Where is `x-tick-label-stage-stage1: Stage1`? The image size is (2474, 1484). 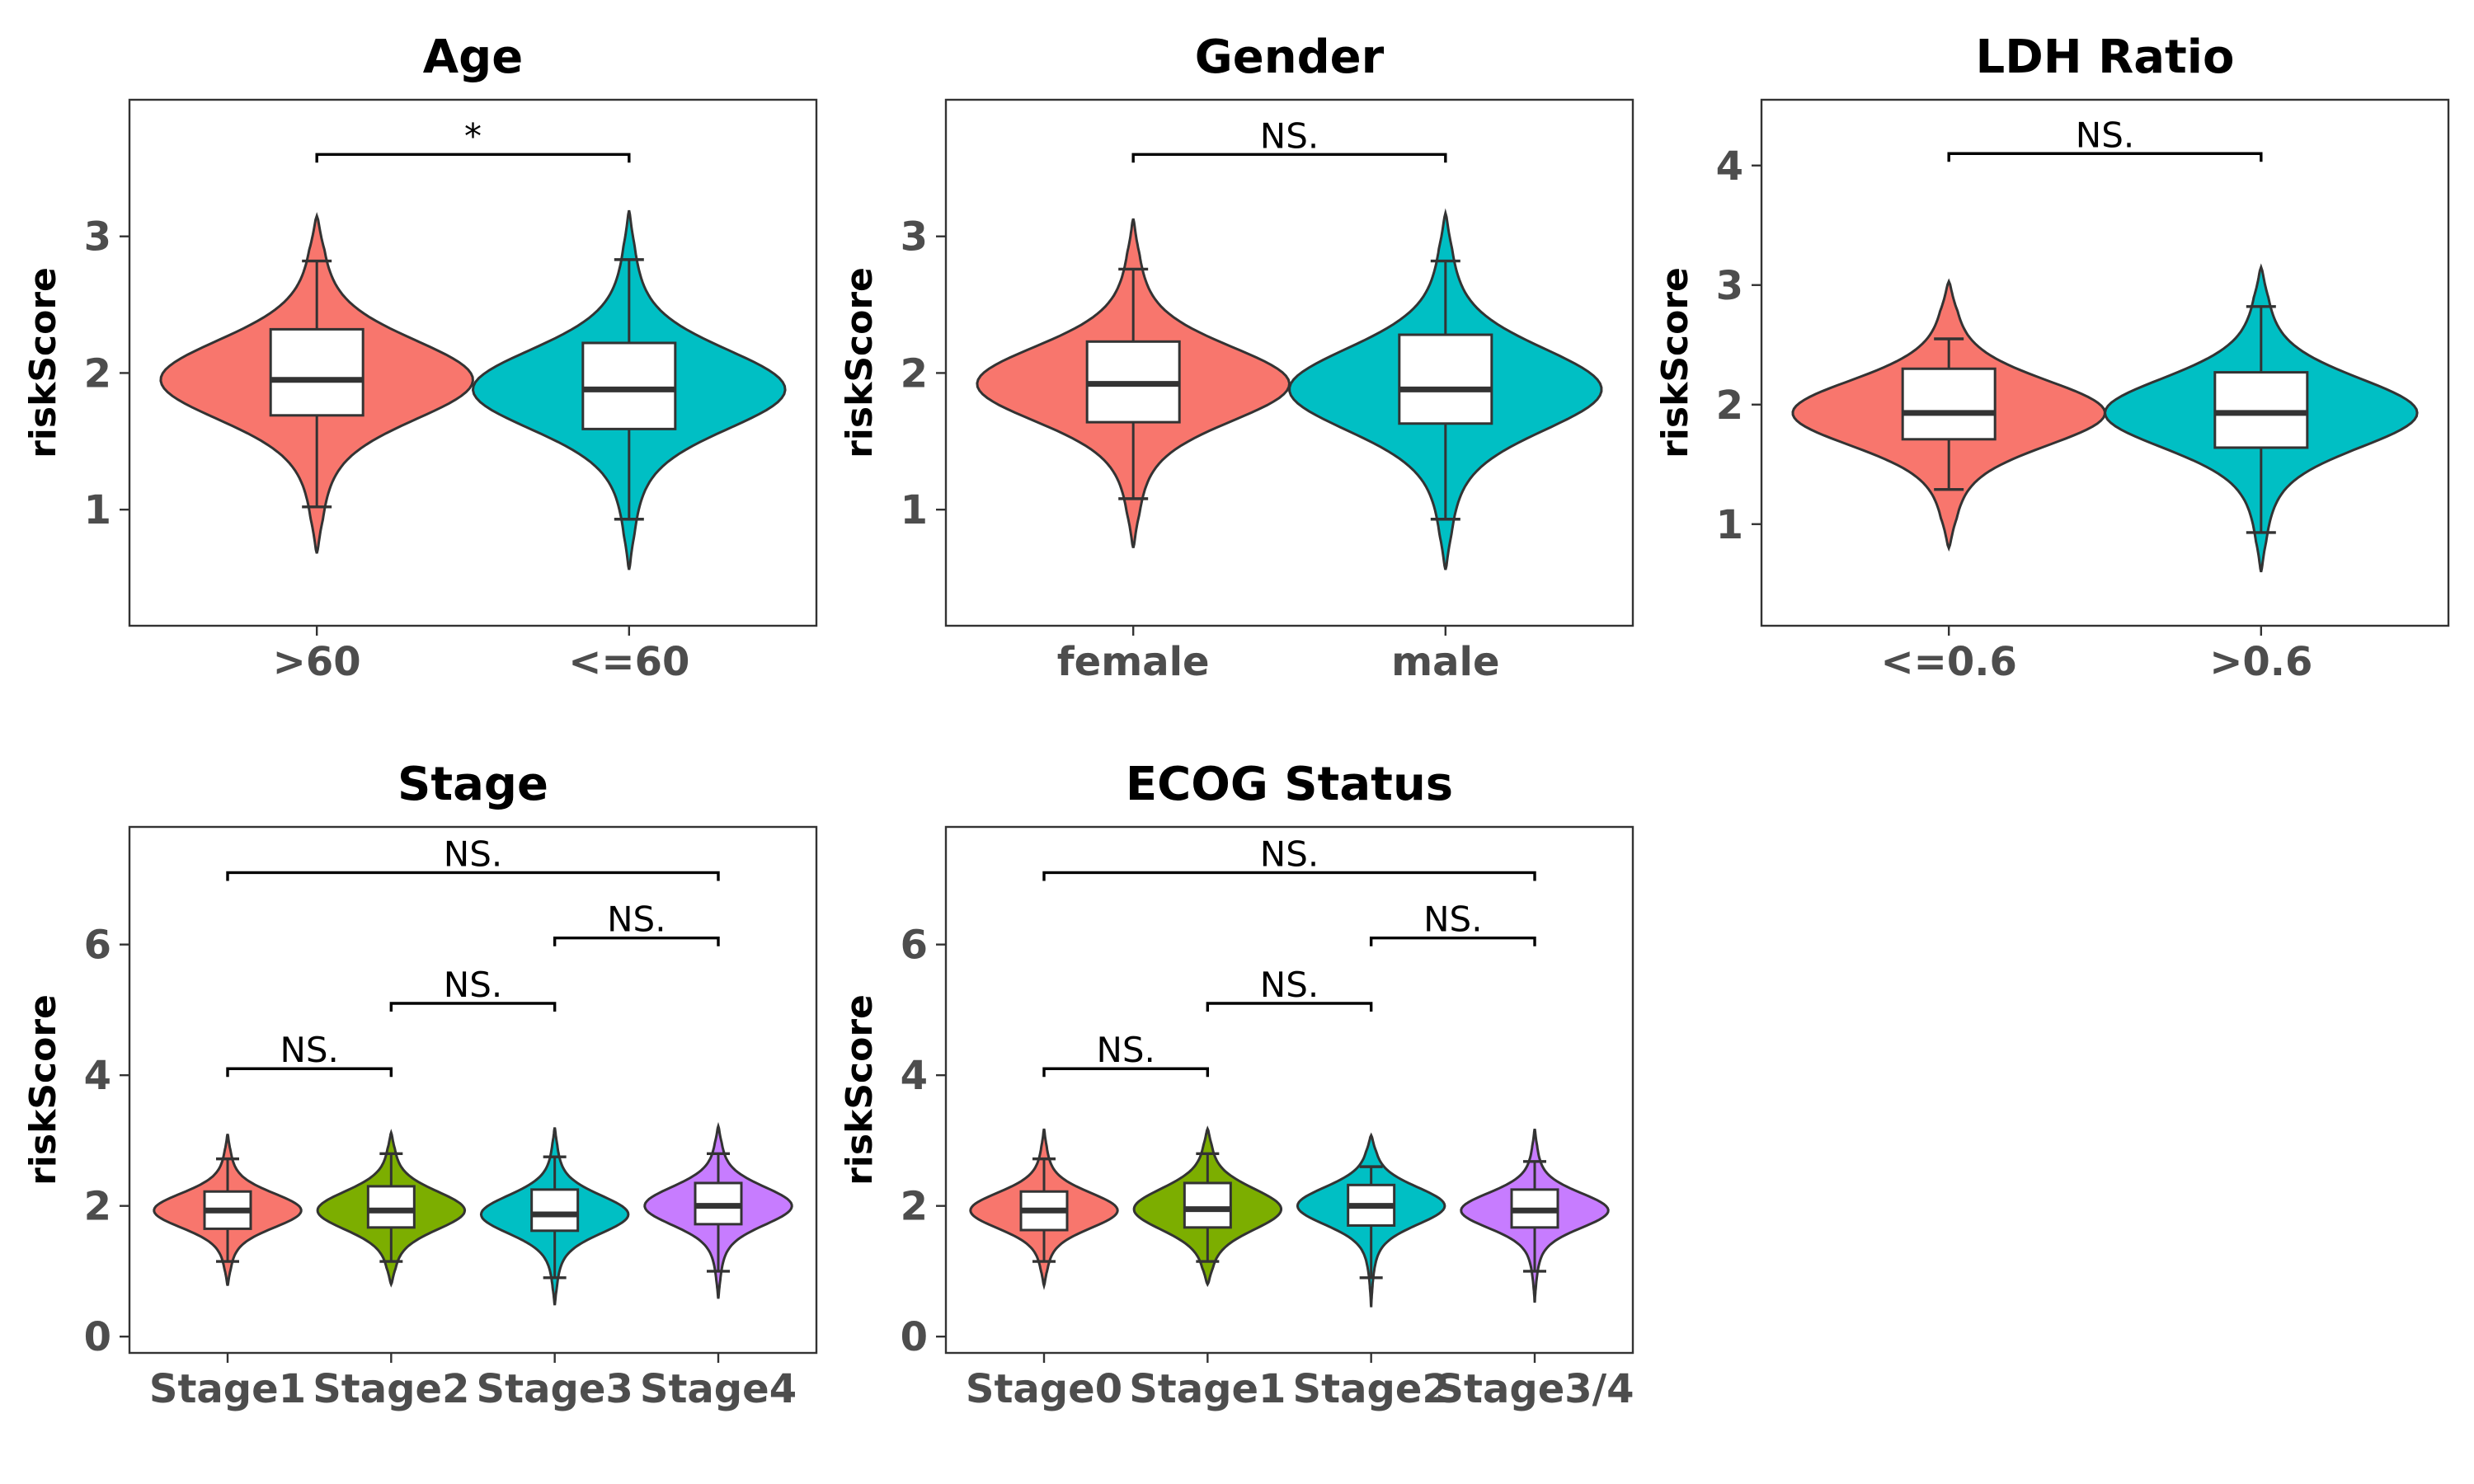
x-tick-label-stage-stage1: Stage1 is located at coordinates (227, 1389).